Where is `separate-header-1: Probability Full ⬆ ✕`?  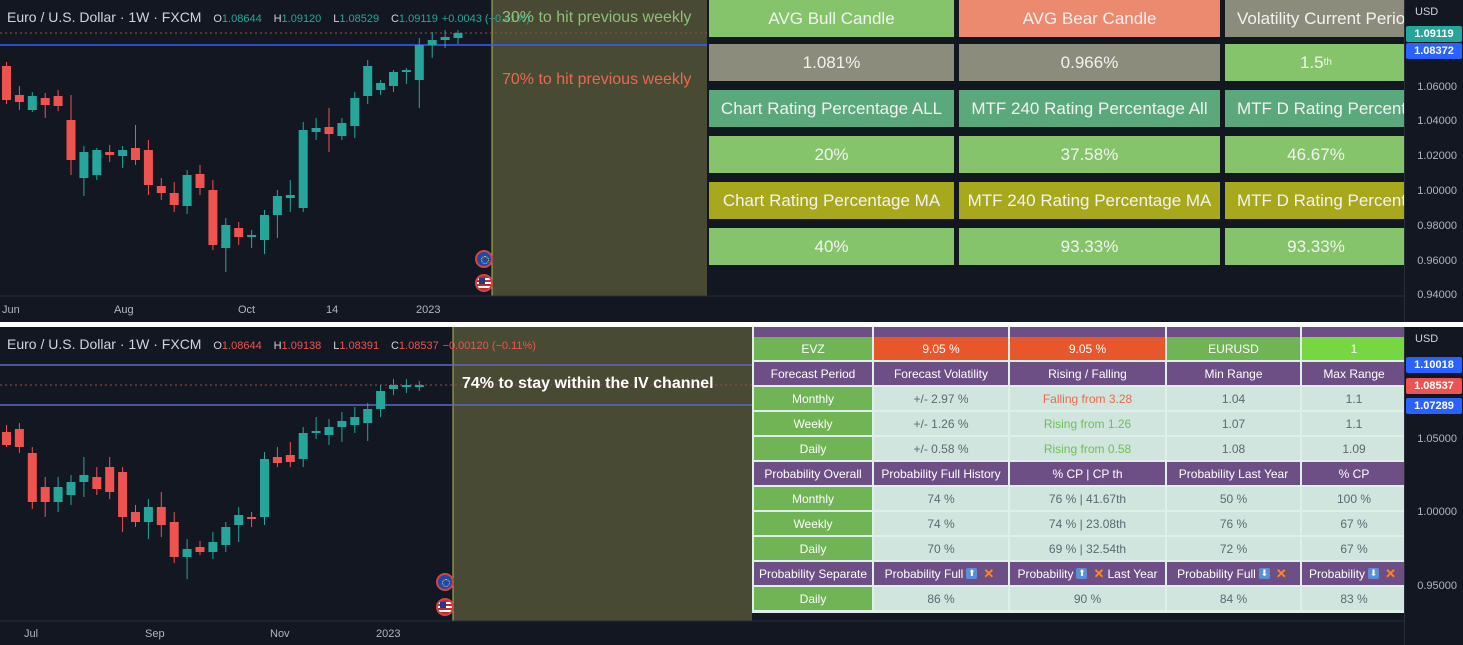 separate-header-1: Probability Full ⬆ ✕ is located at coordinates (941, 573).